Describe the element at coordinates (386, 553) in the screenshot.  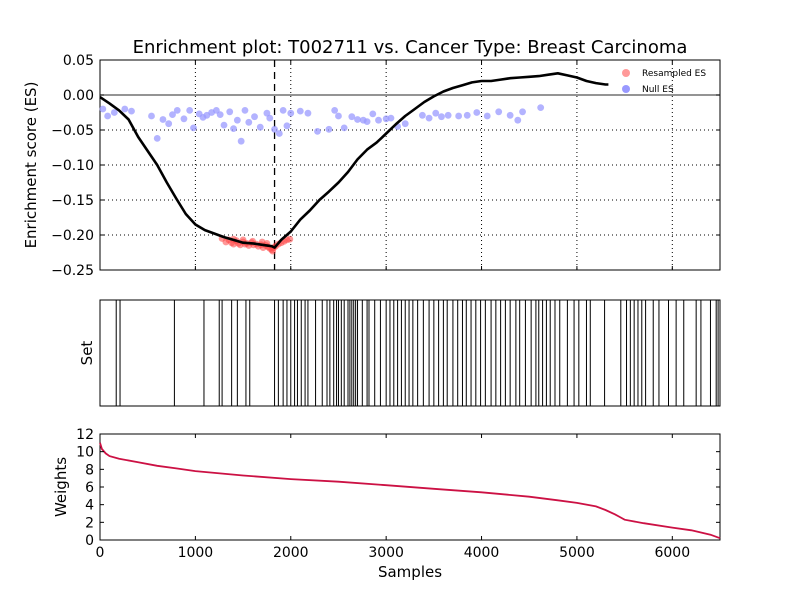
I see `x-tick-label: 3000` at that location.